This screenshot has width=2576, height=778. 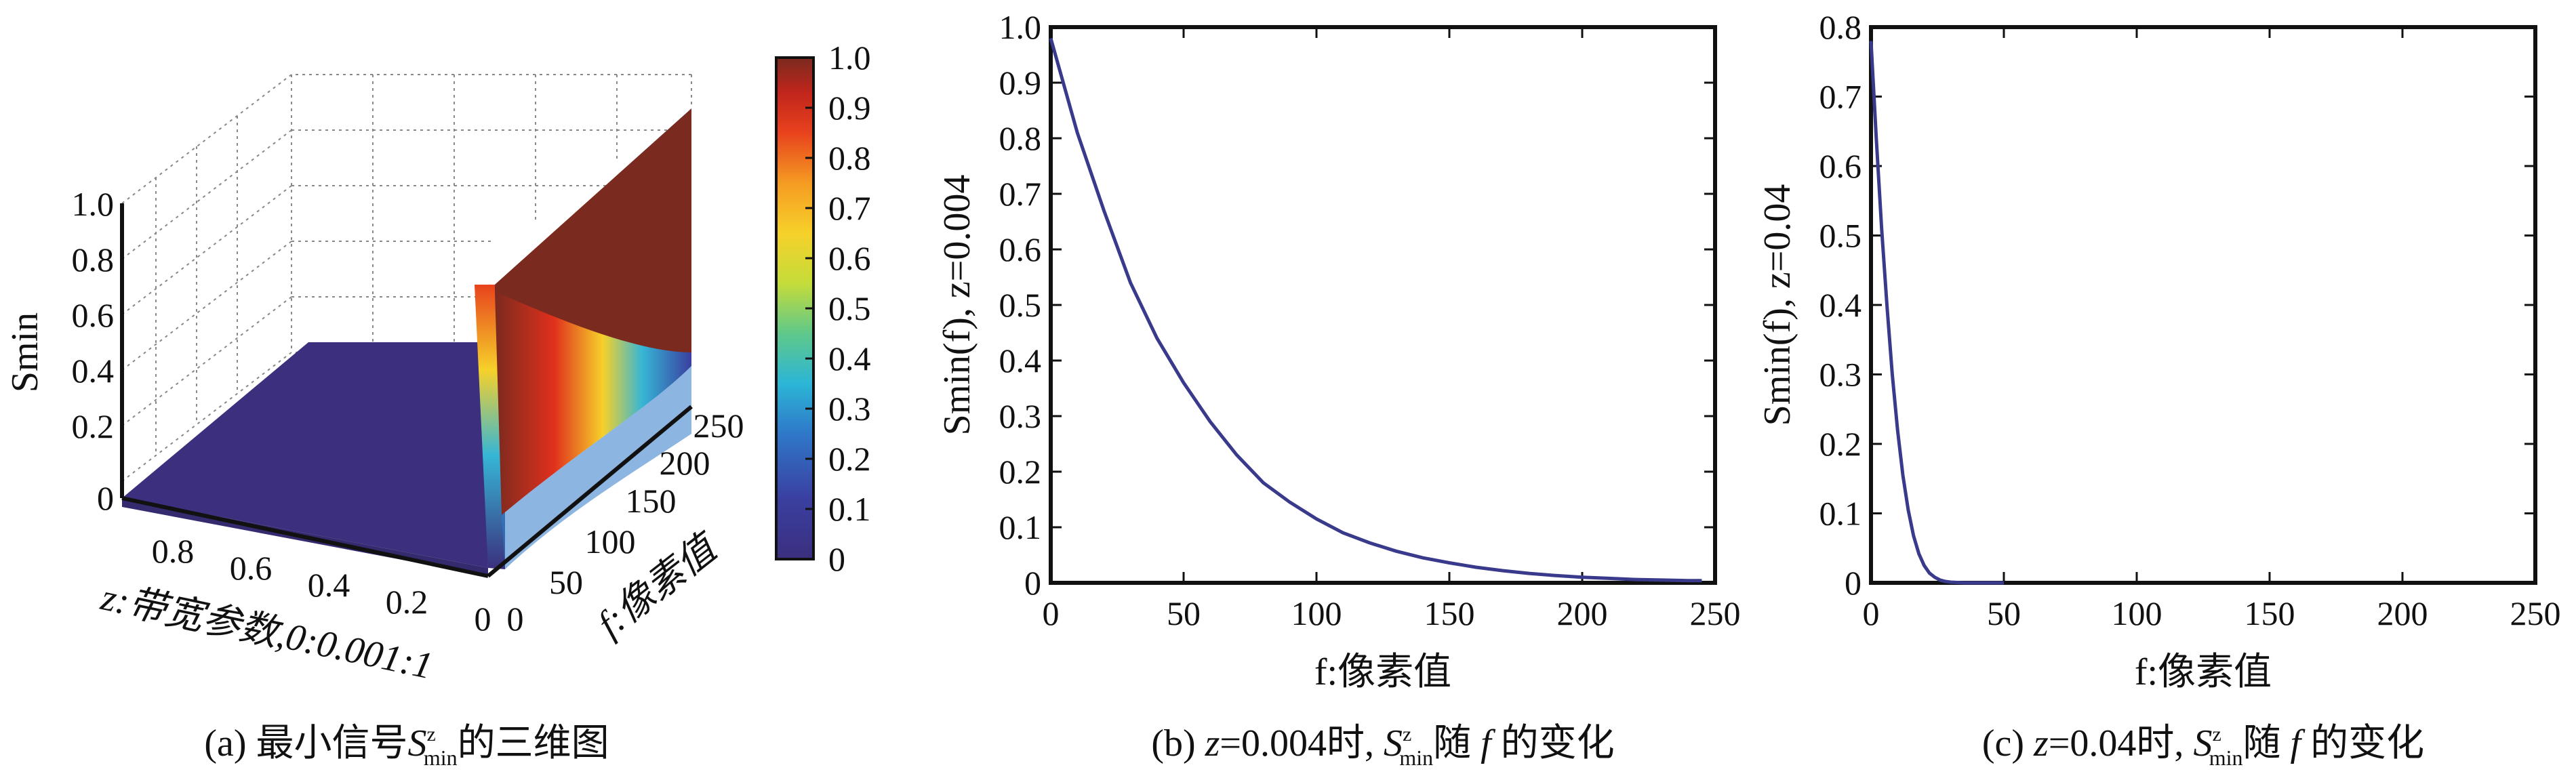 I want to click on colorbar-tick-label: 0.8, so click(x=849, y=158).